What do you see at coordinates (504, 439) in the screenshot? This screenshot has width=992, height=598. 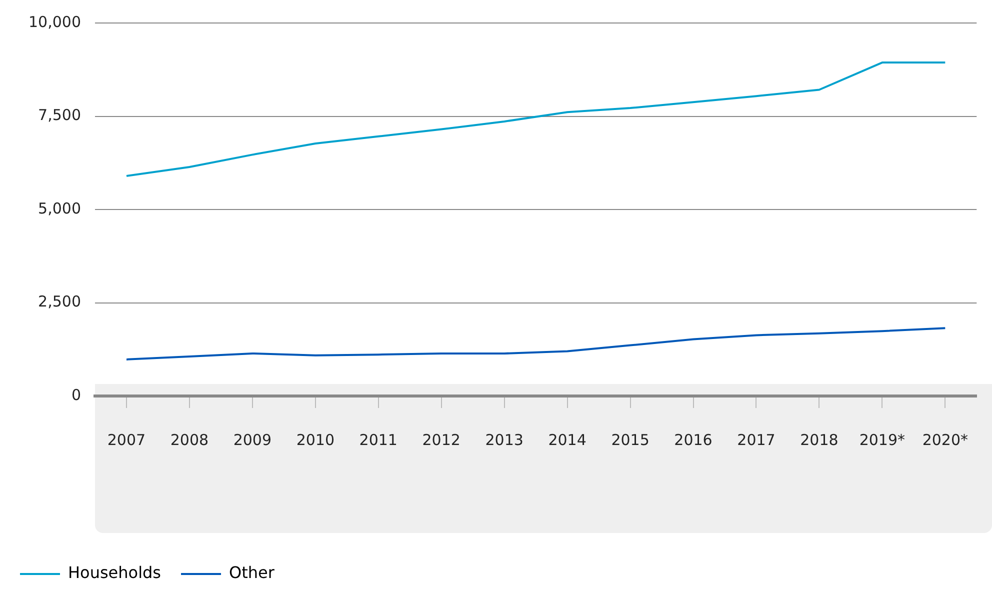 I see `x-tick-label: 2013` at bounding box center [504, 439].